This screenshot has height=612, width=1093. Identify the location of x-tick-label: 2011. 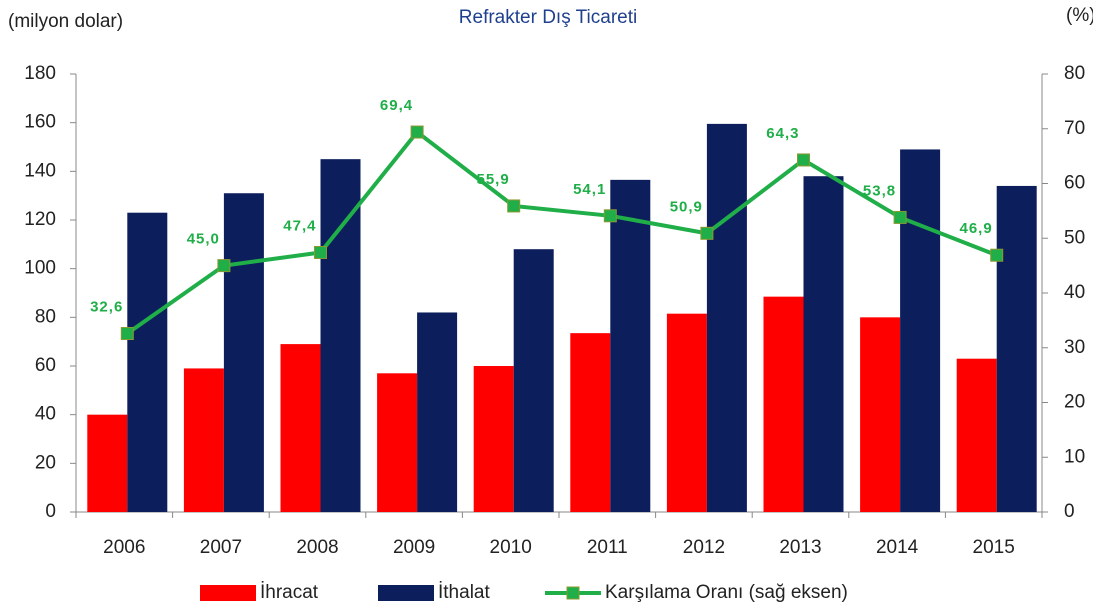
(607, 547).